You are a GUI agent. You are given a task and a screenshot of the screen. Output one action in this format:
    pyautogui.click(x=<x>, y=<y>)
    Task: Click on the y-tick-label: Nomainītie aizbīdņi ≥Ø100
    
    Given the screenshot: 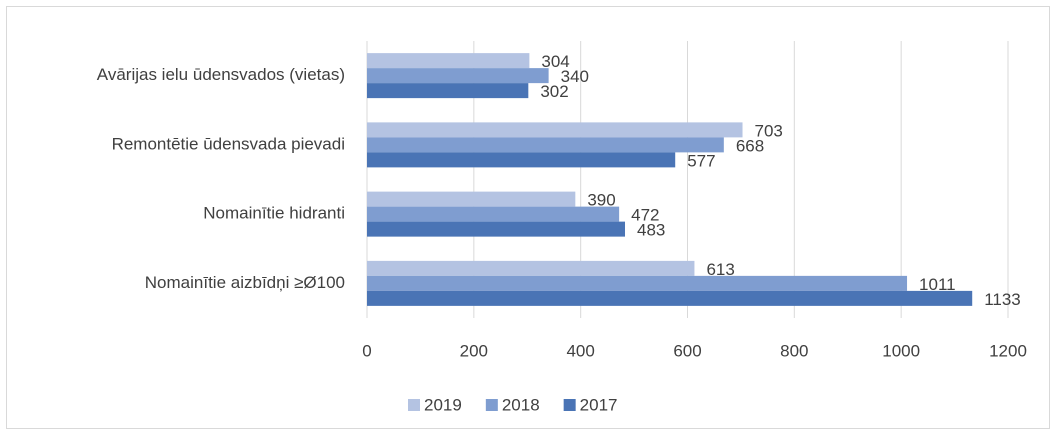 What is the action you would take?
    pyautogui.click(x=245, y=282)
    